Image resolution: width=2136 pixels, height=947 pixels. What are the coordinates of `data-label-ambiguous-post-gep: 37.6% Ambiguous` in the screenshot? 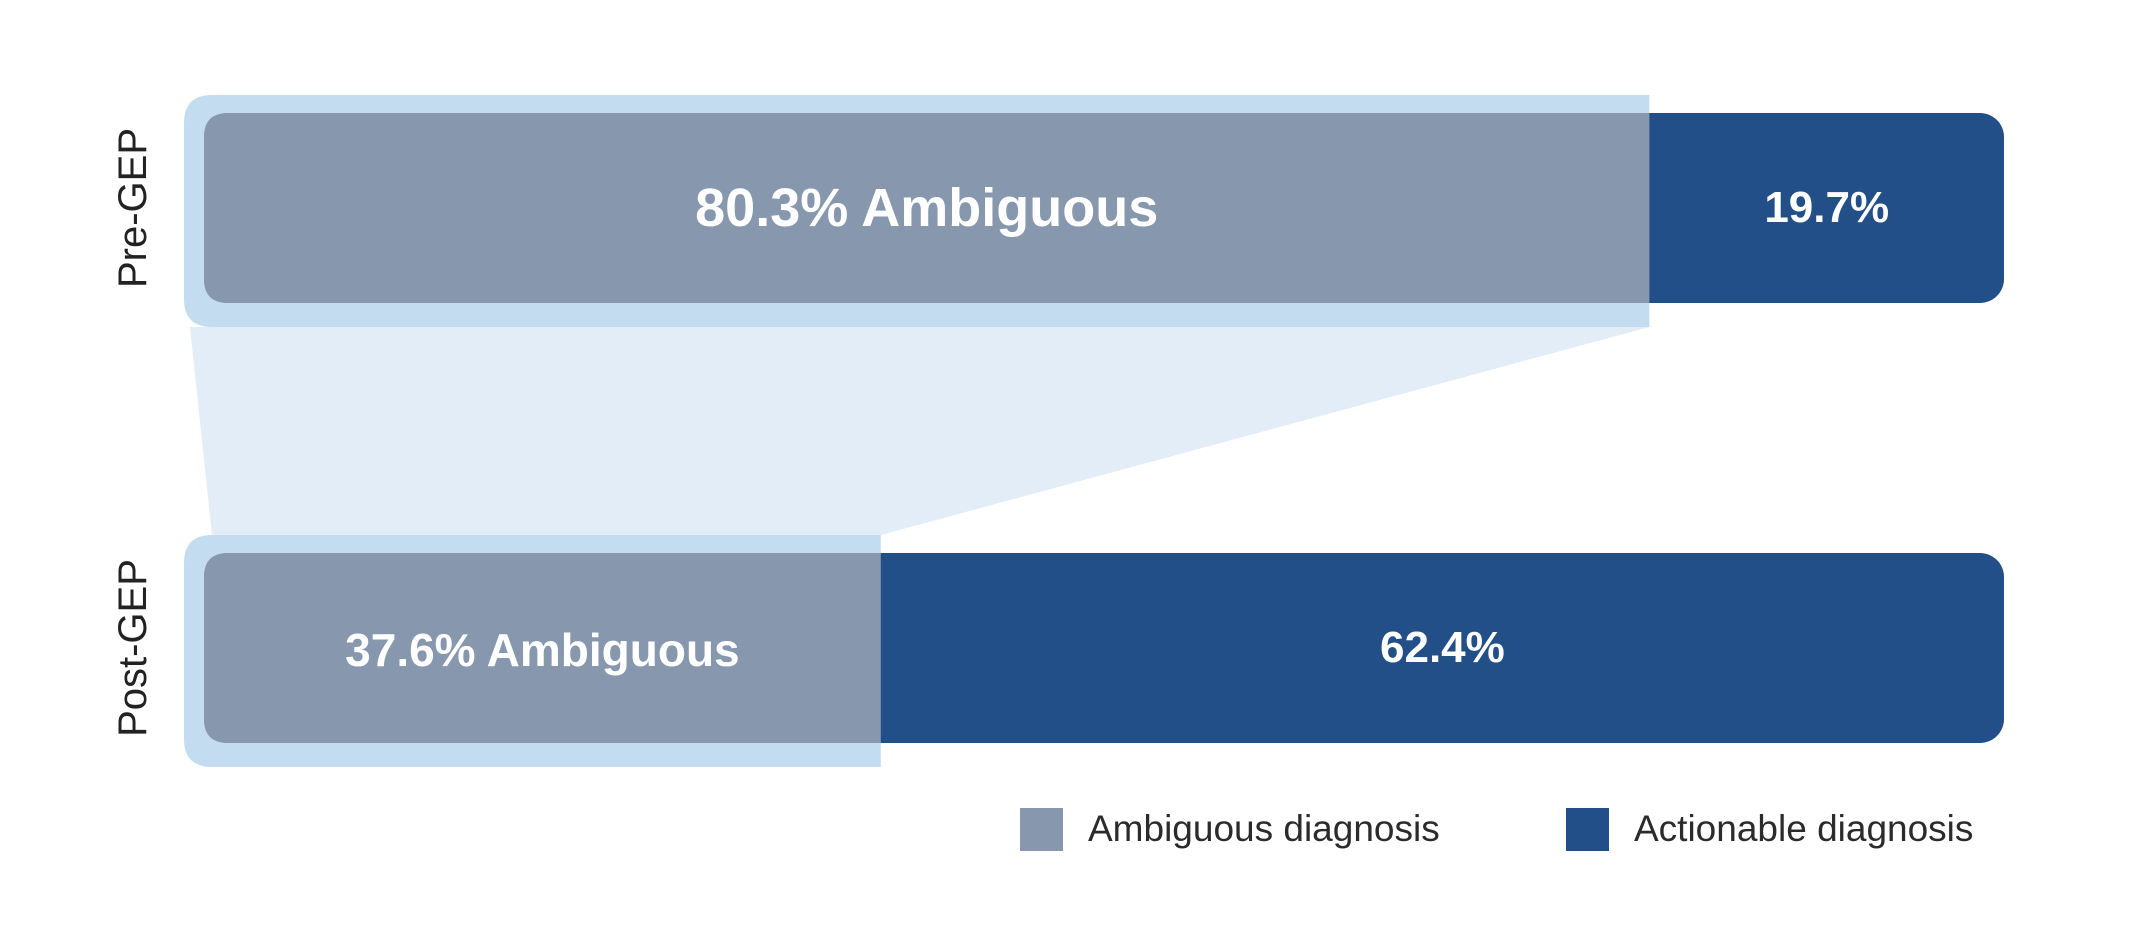 It's located at (542, 650).